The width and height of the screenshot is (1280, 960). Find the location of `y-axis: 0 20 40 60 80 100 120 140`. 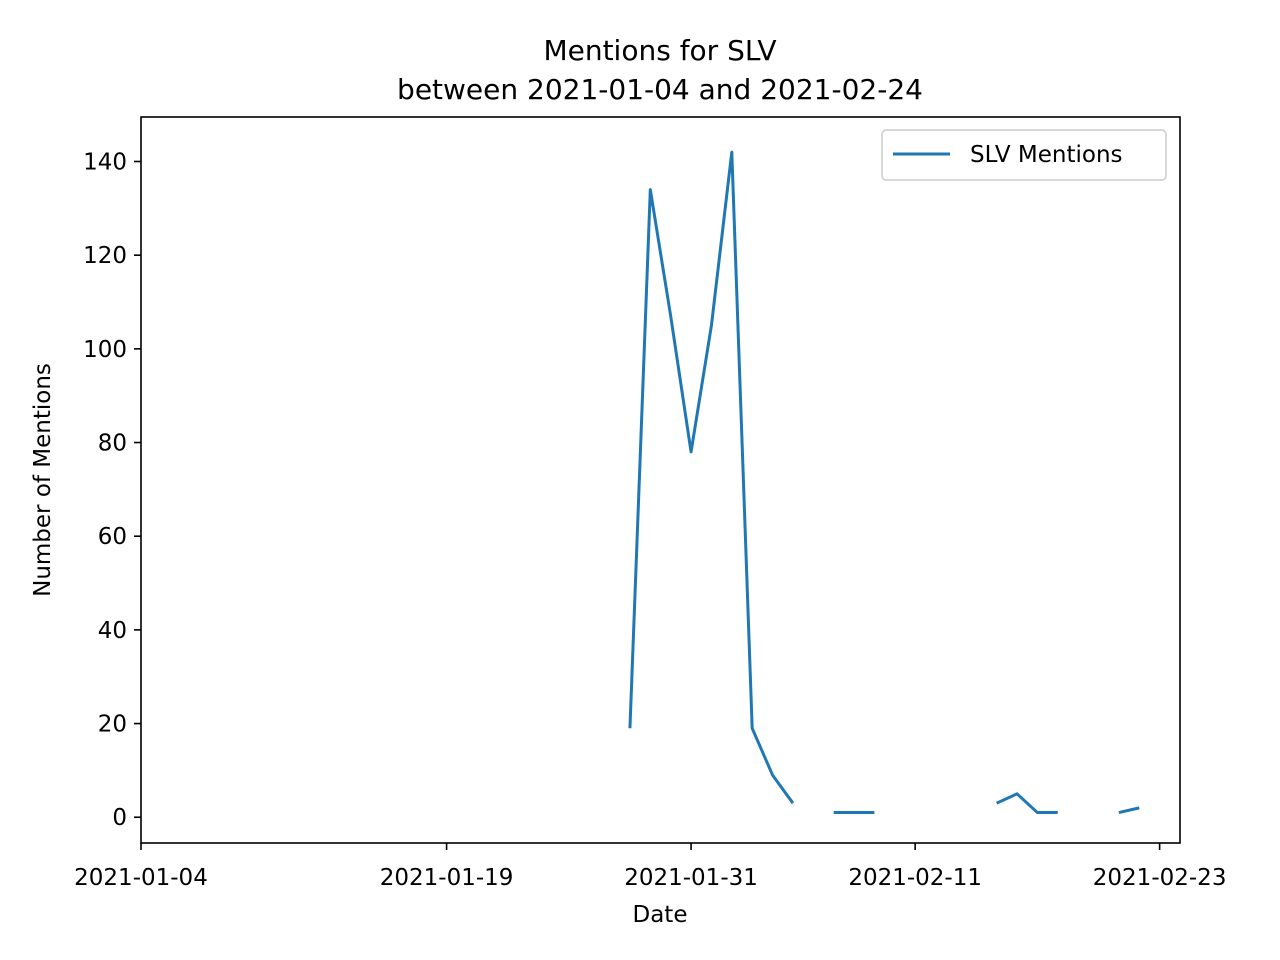

y-axis: 0 20 40 60 80 100 120 140 is located at coordinates (112, 490).